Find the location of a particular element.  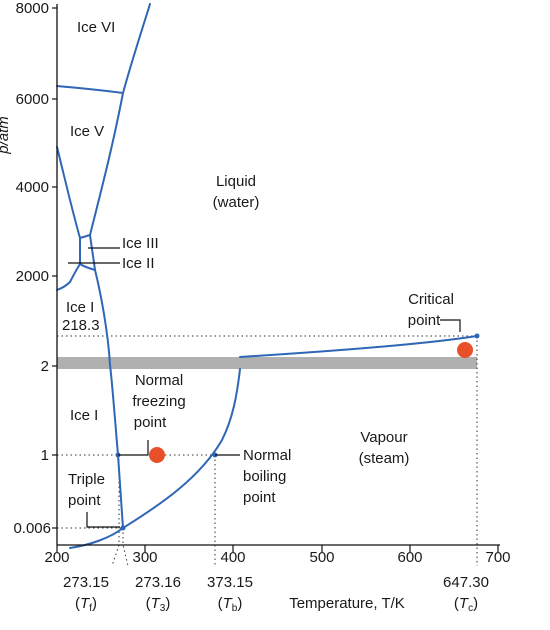

y-break-label: 218.3 is located at coordinates (81, 325).